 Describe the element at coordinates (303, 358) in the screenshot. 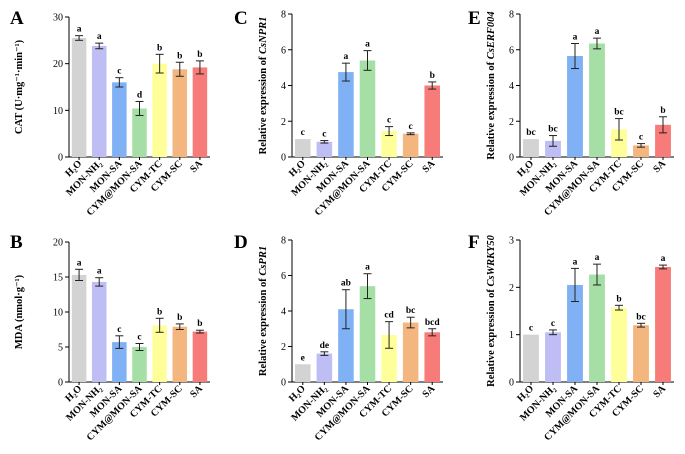

I see `significance-letter: e` at that location.